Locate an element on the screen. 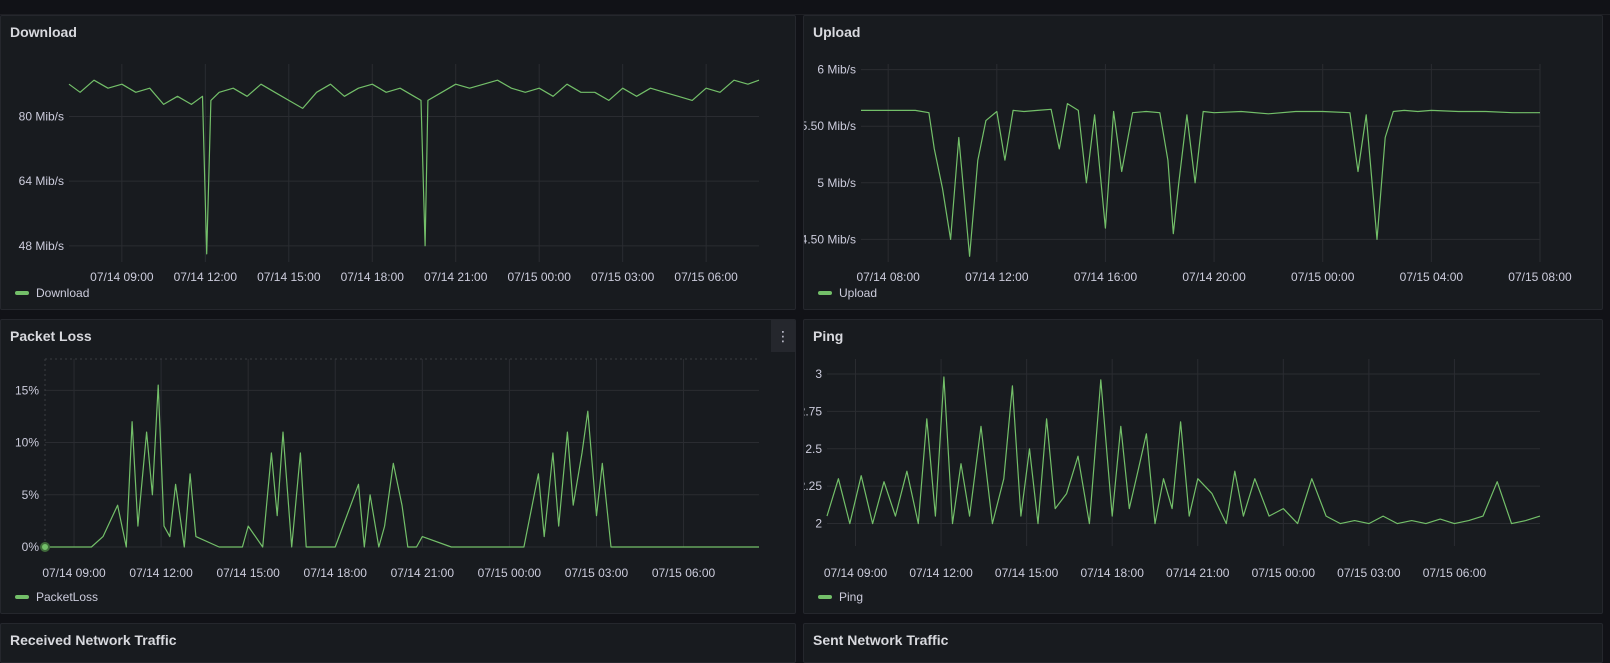 Image resolution: width=1610 pixels, height=663 pixels. y-tick-label: 2 is located at coordinates (818, 524).